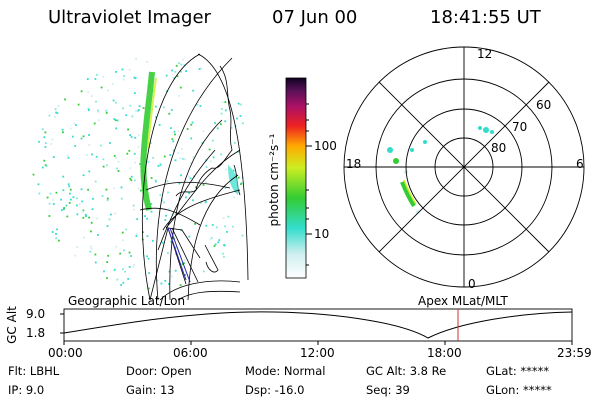 This screenshot has height=400, width=600. Describe the element at coordinates (127, 301) in the screenshot. I see `timeline-left-label: Geographic Lat/Lon` at that location.